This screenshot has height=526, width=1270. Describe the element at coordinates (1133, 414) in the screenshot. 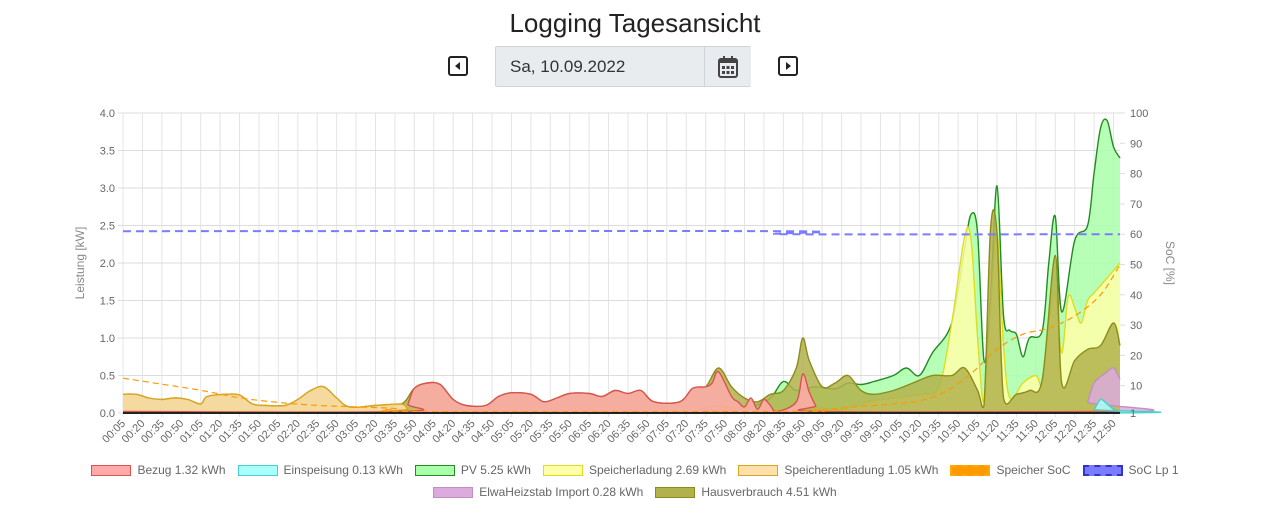

I see `y-right-tick-label: 1` at that location.